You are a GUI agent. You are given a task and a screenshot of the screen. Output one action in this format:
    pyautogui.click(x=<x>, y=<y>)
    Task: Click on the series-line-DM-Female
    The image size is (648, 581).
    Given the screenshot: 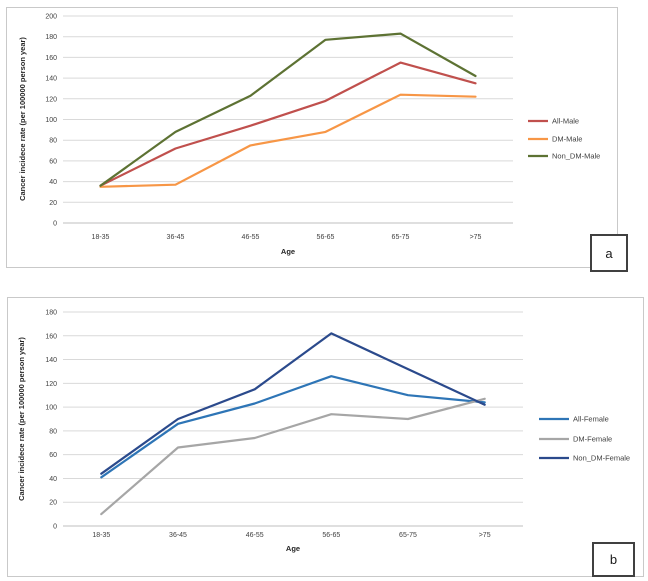 What is the action you would take?
    pyautogui.click(x=293, y=456)
    